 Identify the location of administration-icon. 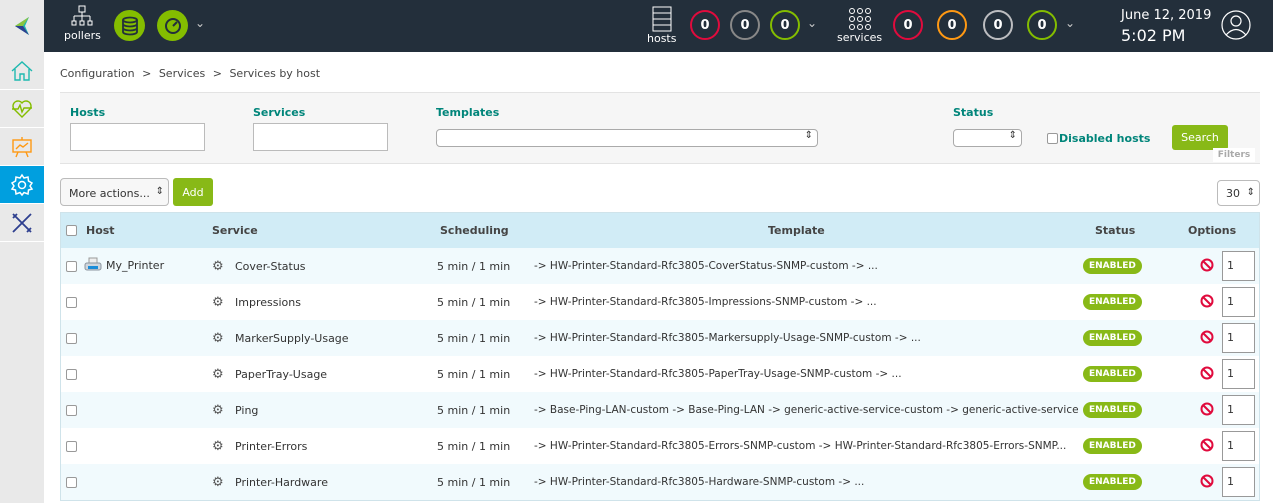
(22, 222).